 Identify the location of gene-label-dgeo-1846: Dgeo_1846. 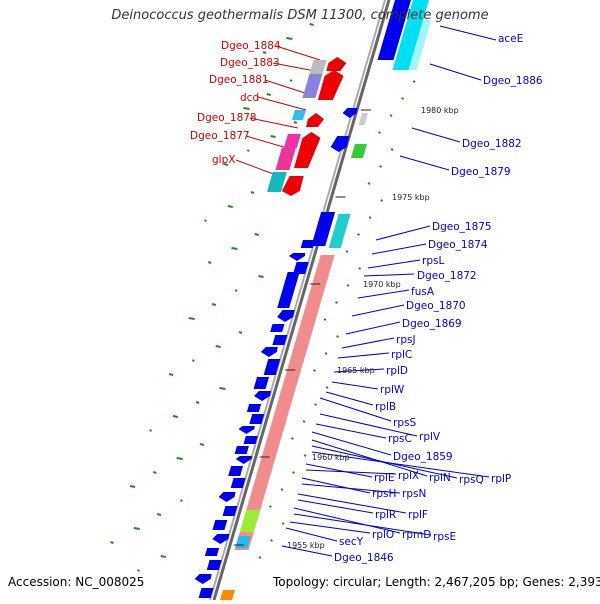
(364, 558).